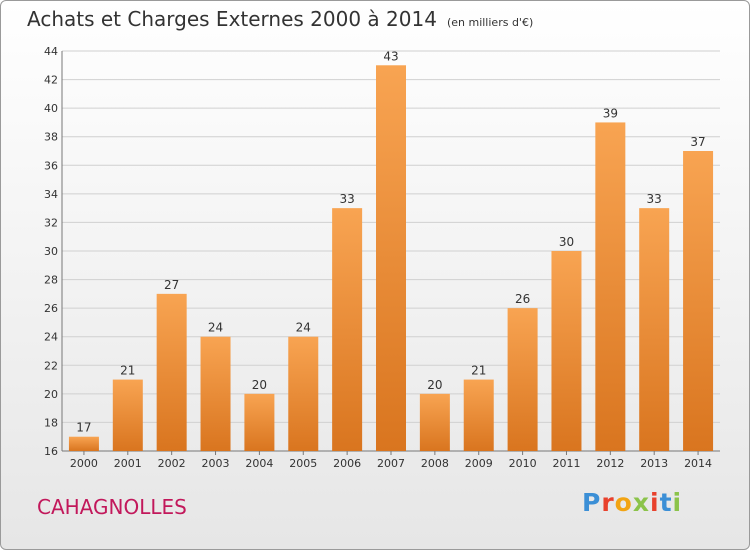 This screenshot has width=750, height=550. I want to click on chart-title: Achats et Charges Externes 2000 à 2014, so click(232, 19).